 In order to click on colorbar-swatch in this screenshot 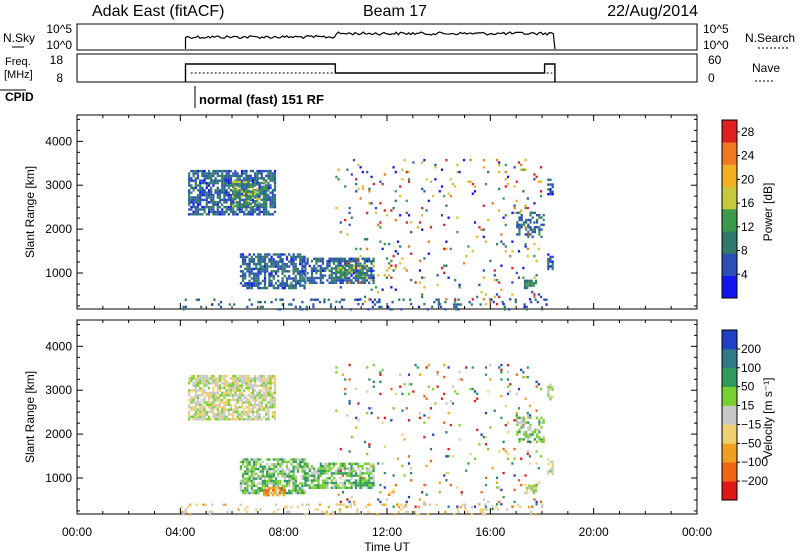, I will do `click(729, 242)`.